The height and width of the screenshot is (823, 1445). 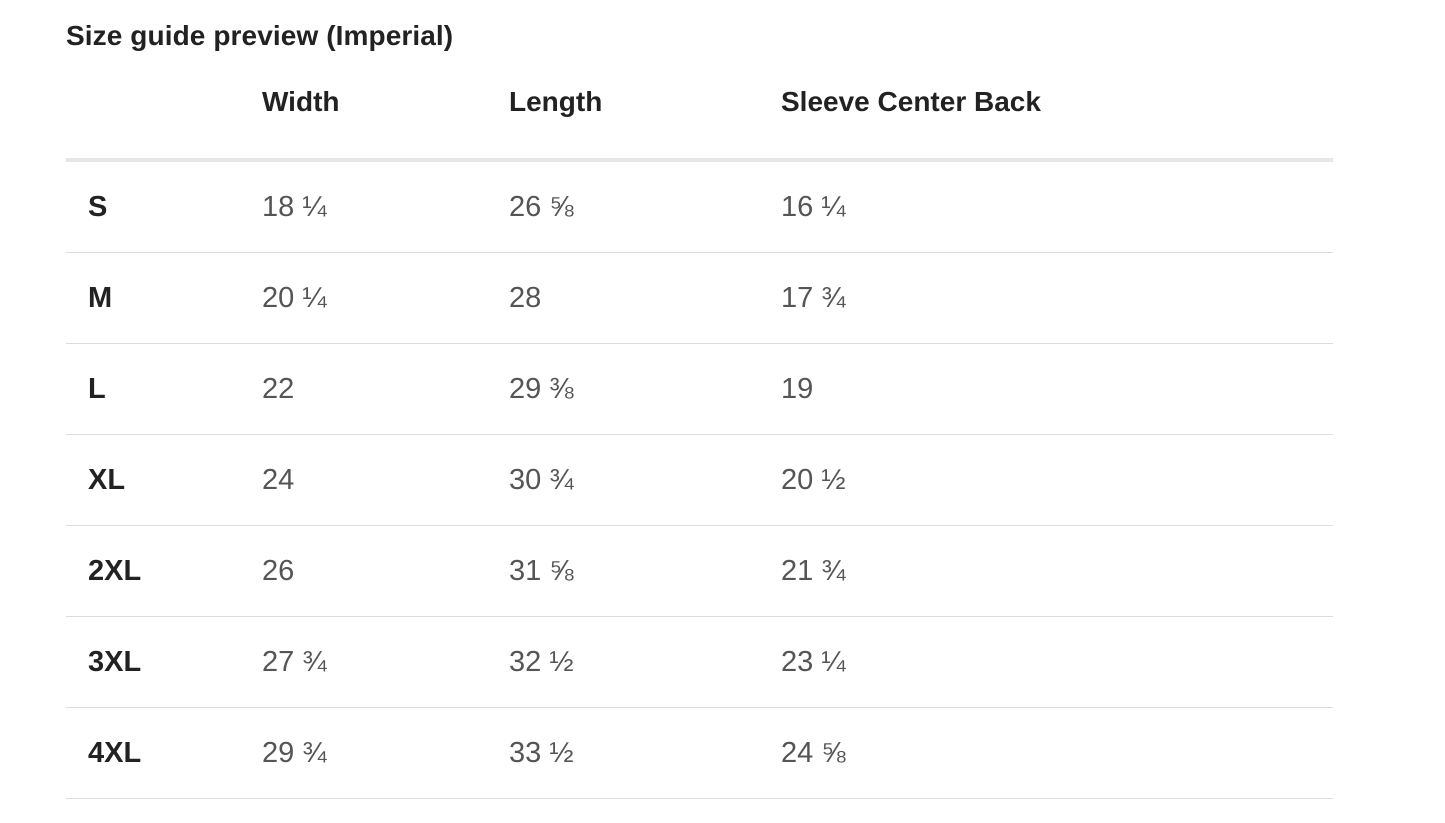 I want to click on size-label: 4XL, so click(x=164, y=753).